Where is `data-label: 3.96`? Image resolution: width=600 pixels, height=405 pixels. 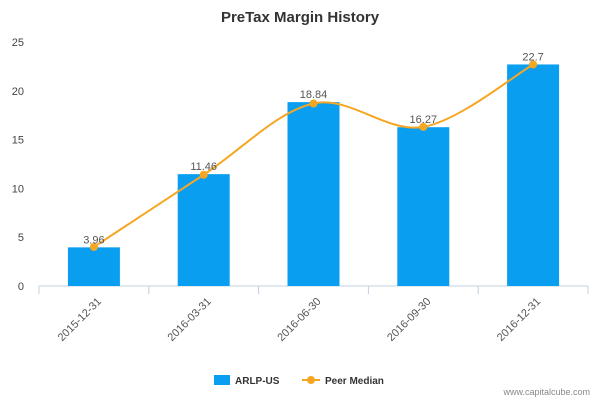
data-label: 3.96 is located at coordinates (93, 240).